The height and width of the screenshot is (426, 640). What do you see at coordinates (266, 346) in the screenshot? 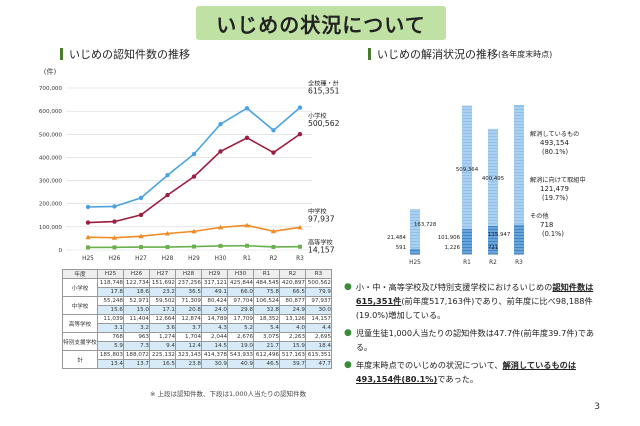
I see `table-rate-cell: 21.7` at bounding box center [266, 346].